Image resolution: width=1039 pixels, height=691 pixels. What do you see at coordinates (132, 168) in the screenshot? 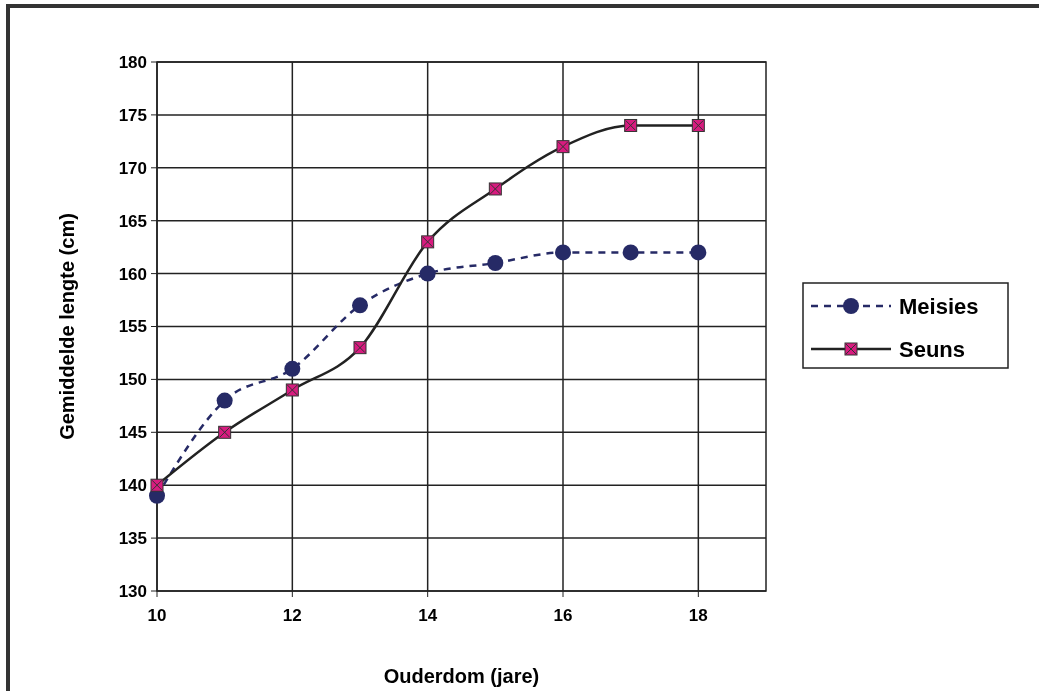
I see `y-tick-label: 170` at bounding box center [132, 168].